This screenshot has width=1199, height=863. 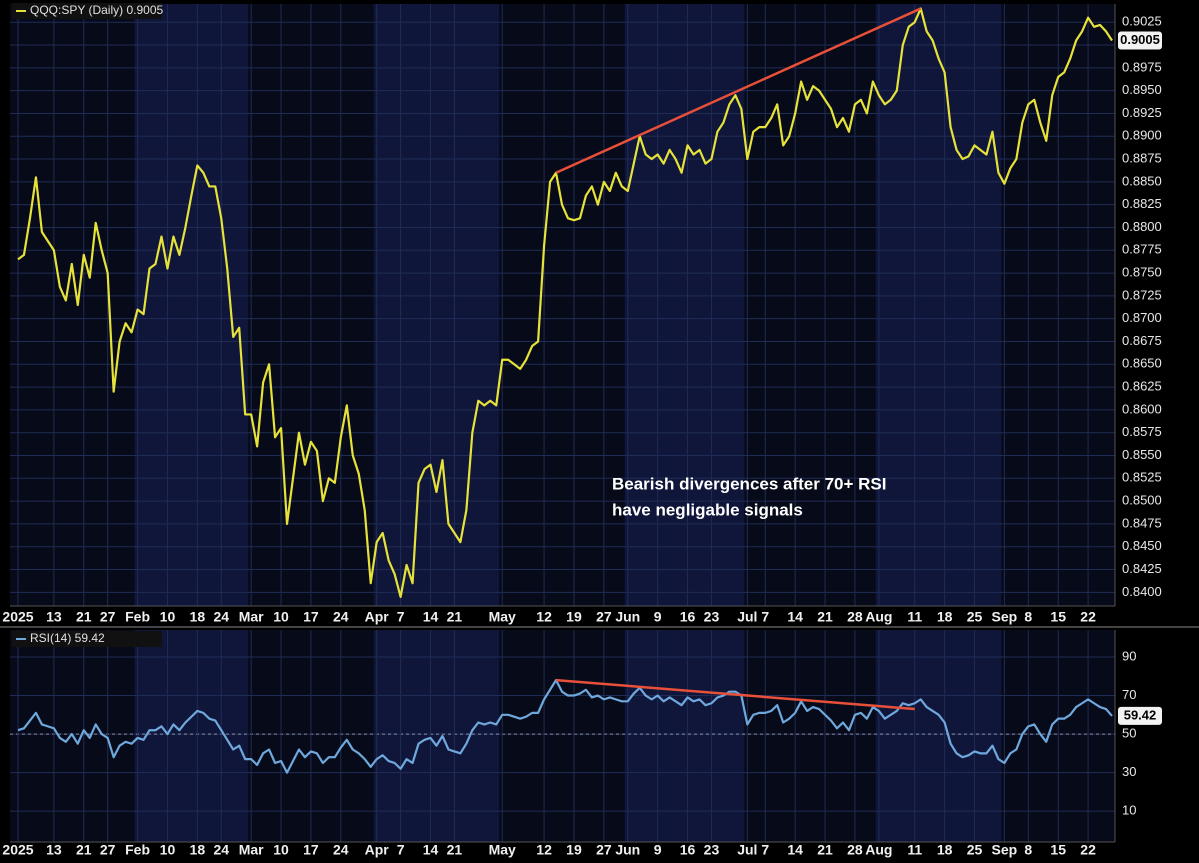 What do you see at coordinates (565, 726) in the screenshot?
I see `series-line` at bounding box center [565, 726].